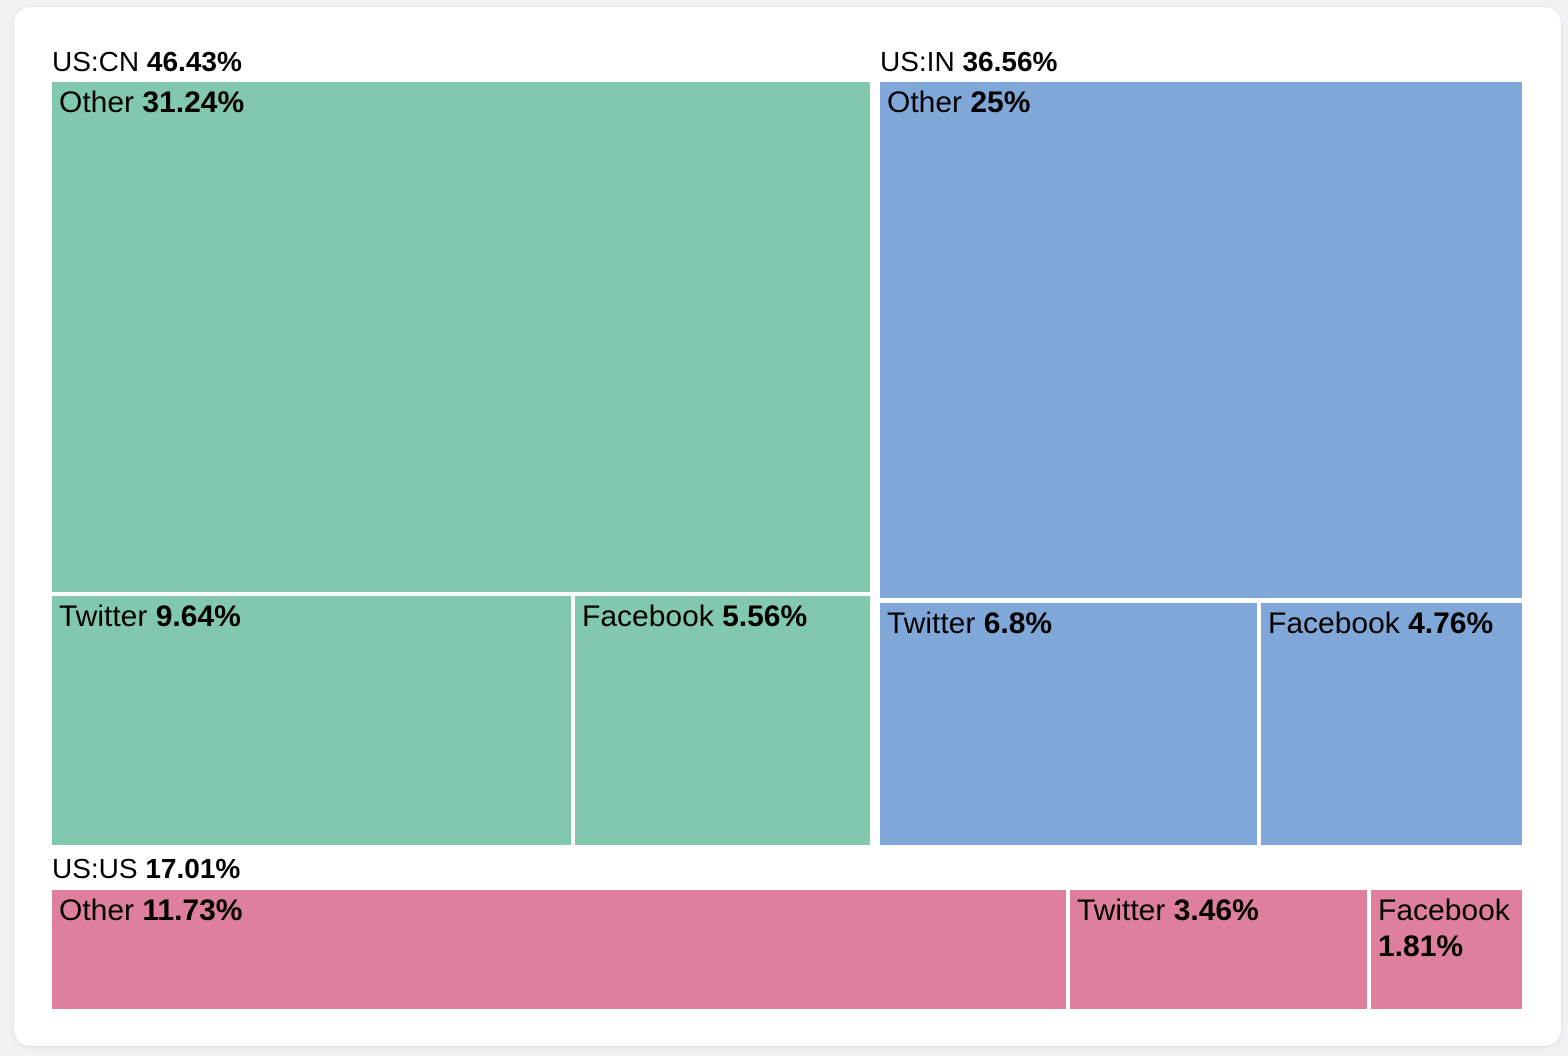 The image size is (1568, 1056). What do you see at coordinates (1068, 622) in the screenshot?
I see `cell-label: Twitter 6.8%` at bounding box center [1068, 622].